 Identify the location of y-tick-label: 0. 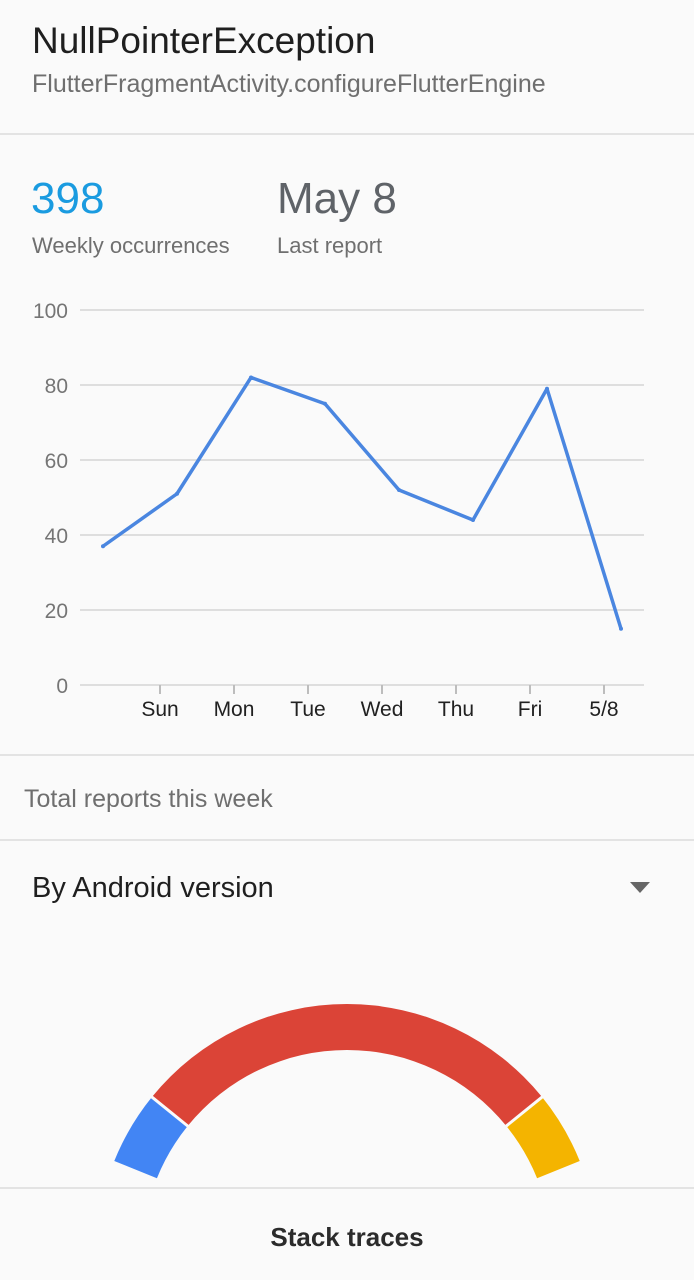
(62, 686).